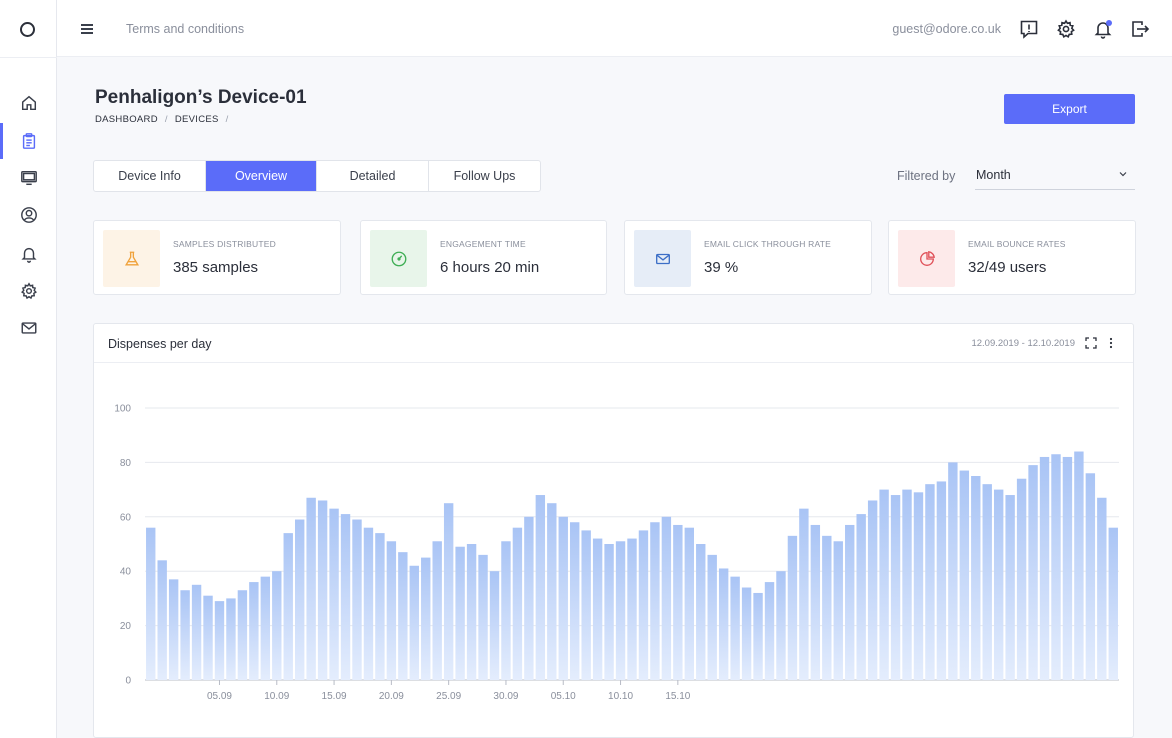 Image resolution: width=1172 pixels, height=738 pixels. I want to click on menu-icon, so click(87, 29).